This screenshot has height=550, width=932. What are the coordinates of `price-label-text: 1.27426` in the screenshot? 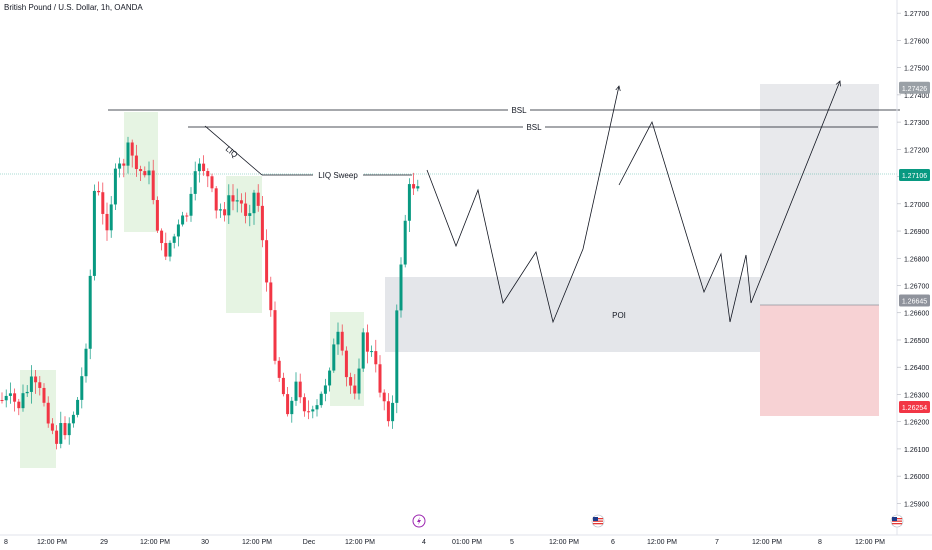 It's located at (914, 89).